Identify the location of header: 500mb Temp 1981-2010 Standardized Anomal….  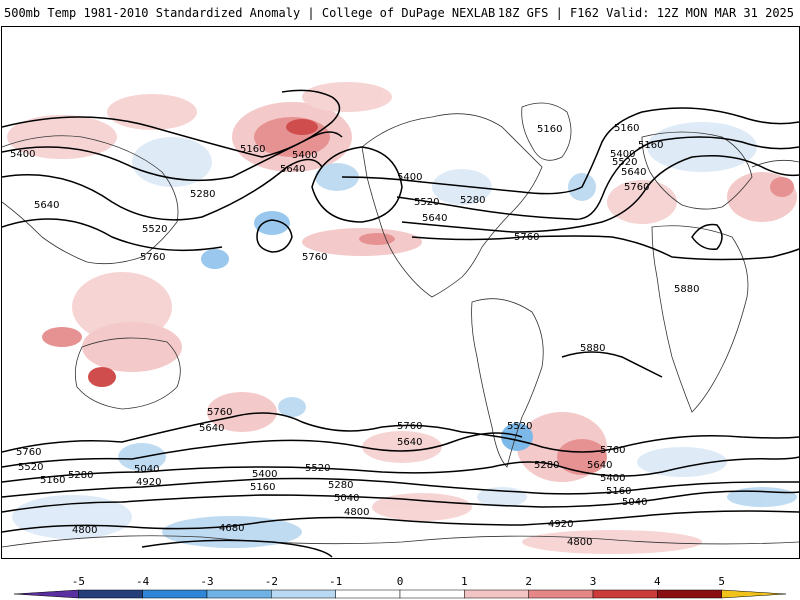
(400, 12).